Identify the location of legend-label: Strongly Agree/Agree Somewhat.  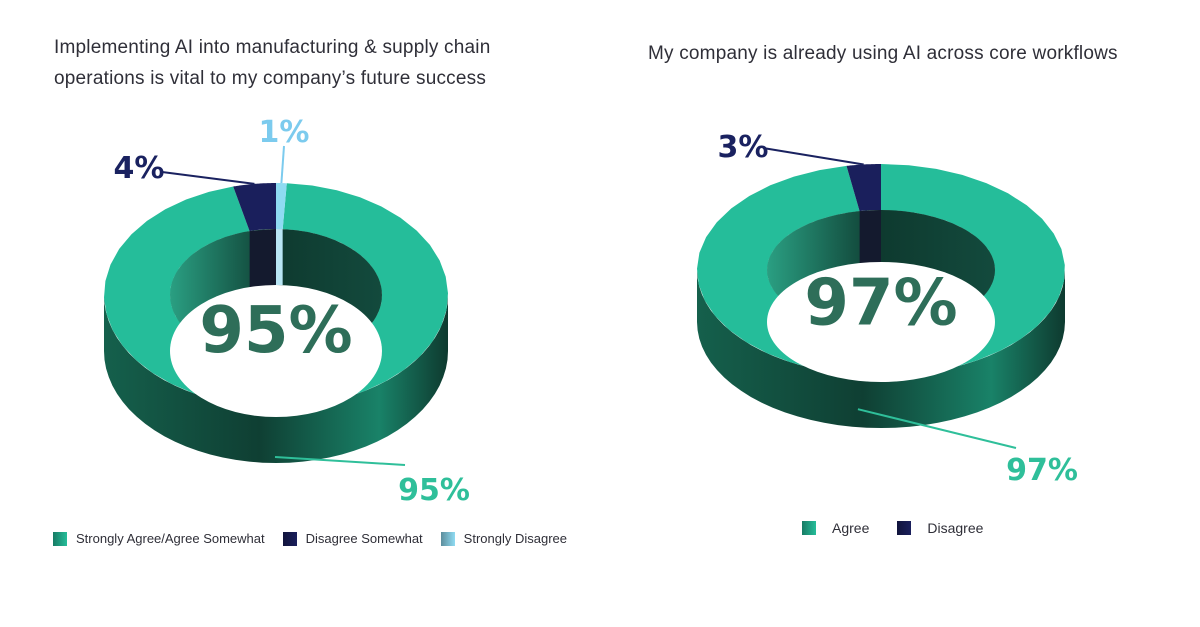
(170, 538).